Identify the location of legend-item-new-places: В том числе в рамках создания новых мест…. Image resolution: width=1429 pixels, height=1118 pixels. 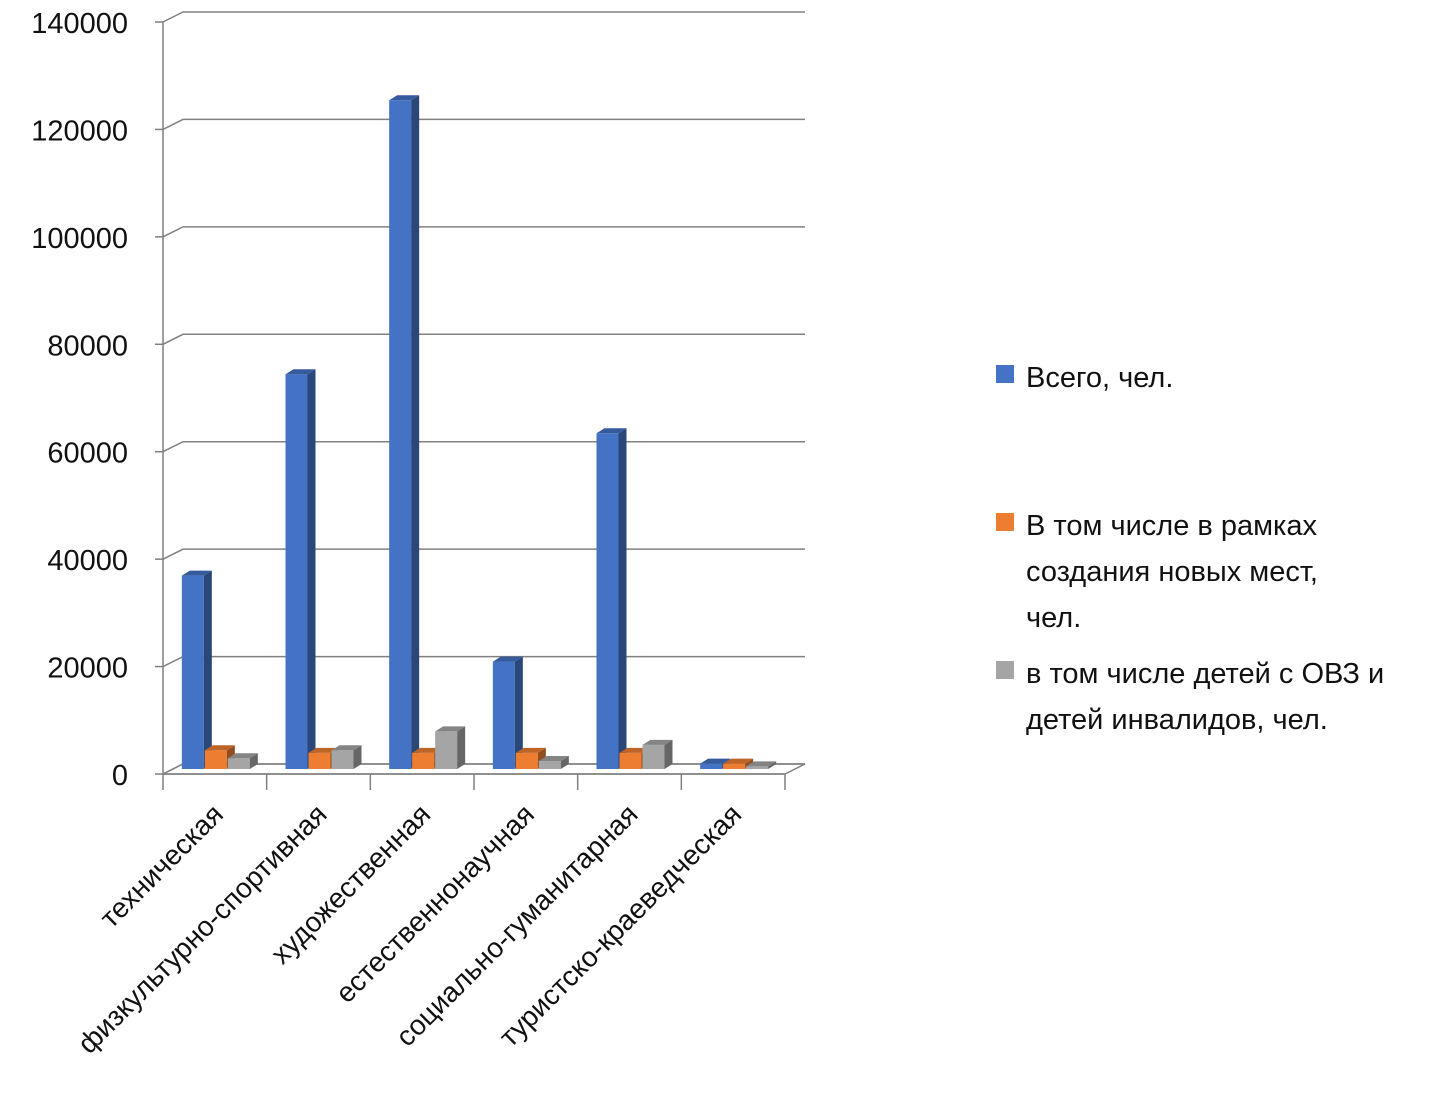
(1181, 572).